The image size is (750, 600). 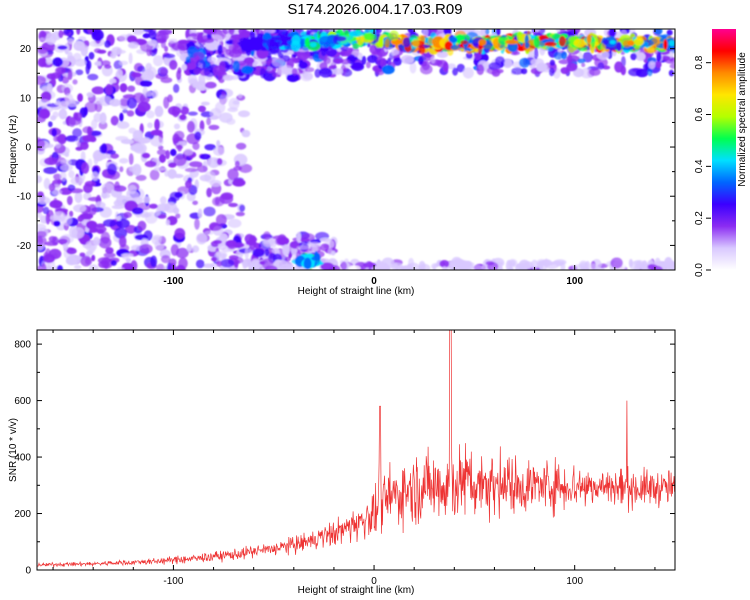 I want to click on colorbar-tick-label: 0.0, so click(x=699, y=270).